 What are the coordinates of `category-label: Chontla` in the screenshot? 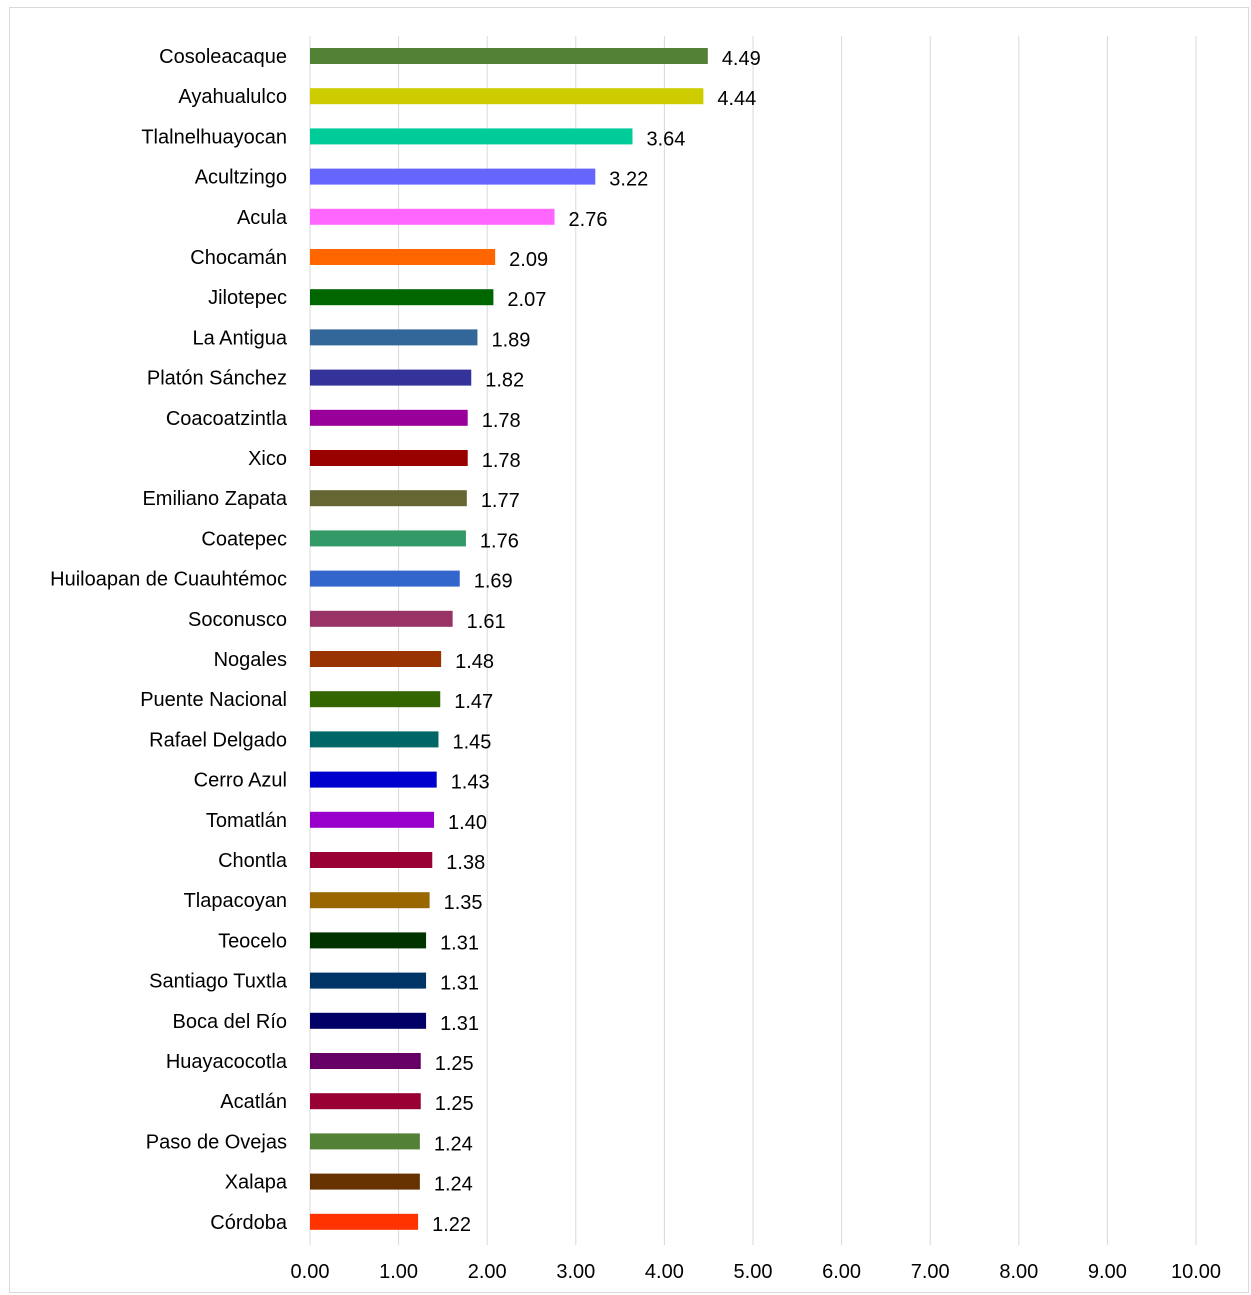 It's located at (253, 861).